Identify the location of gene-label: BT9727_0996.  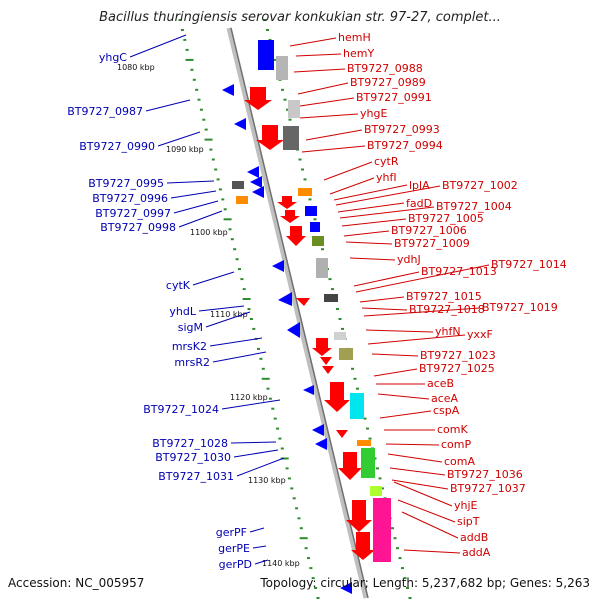
(130, 198).